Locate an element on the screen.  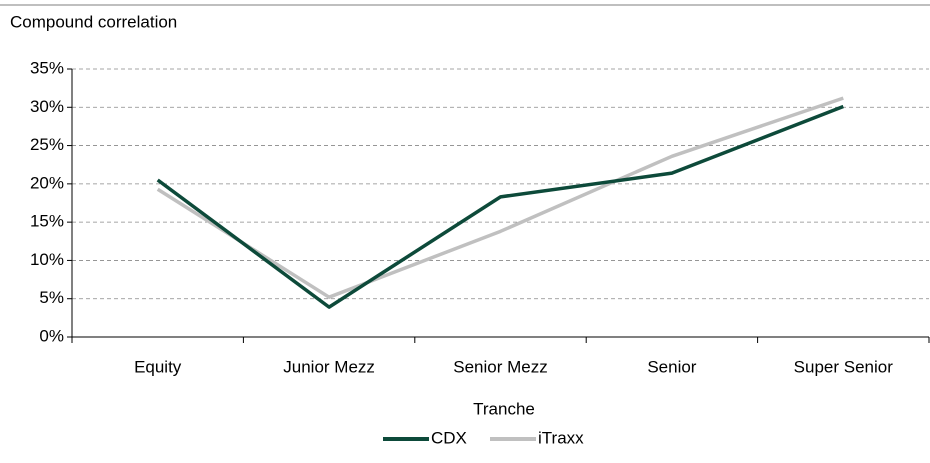
x-tick-label: Super Senior is located at coordinates (844, 366).